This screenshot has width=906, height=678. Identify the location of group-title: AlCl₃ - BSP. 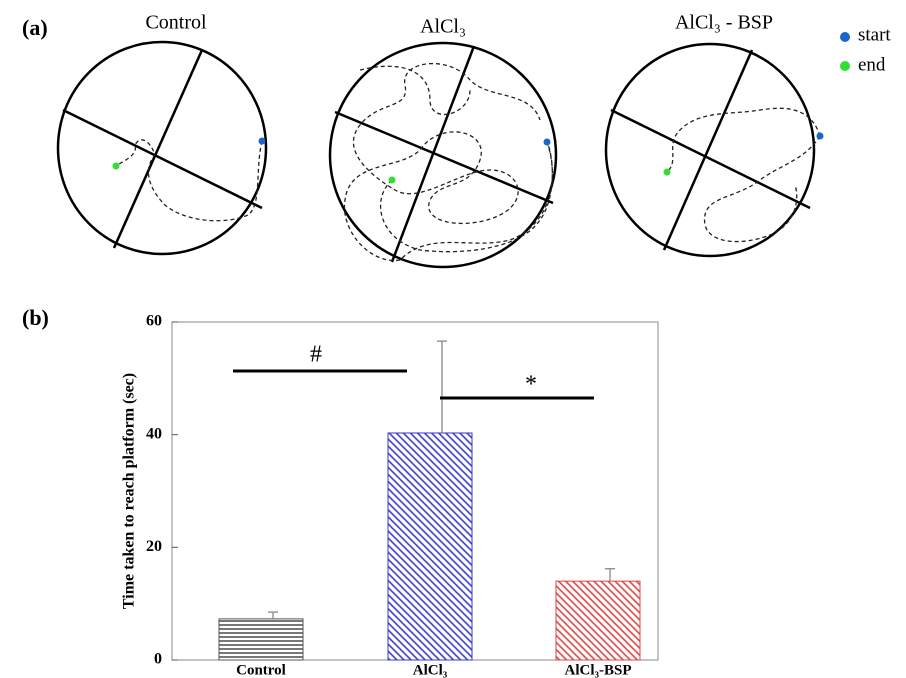
(724, 23).